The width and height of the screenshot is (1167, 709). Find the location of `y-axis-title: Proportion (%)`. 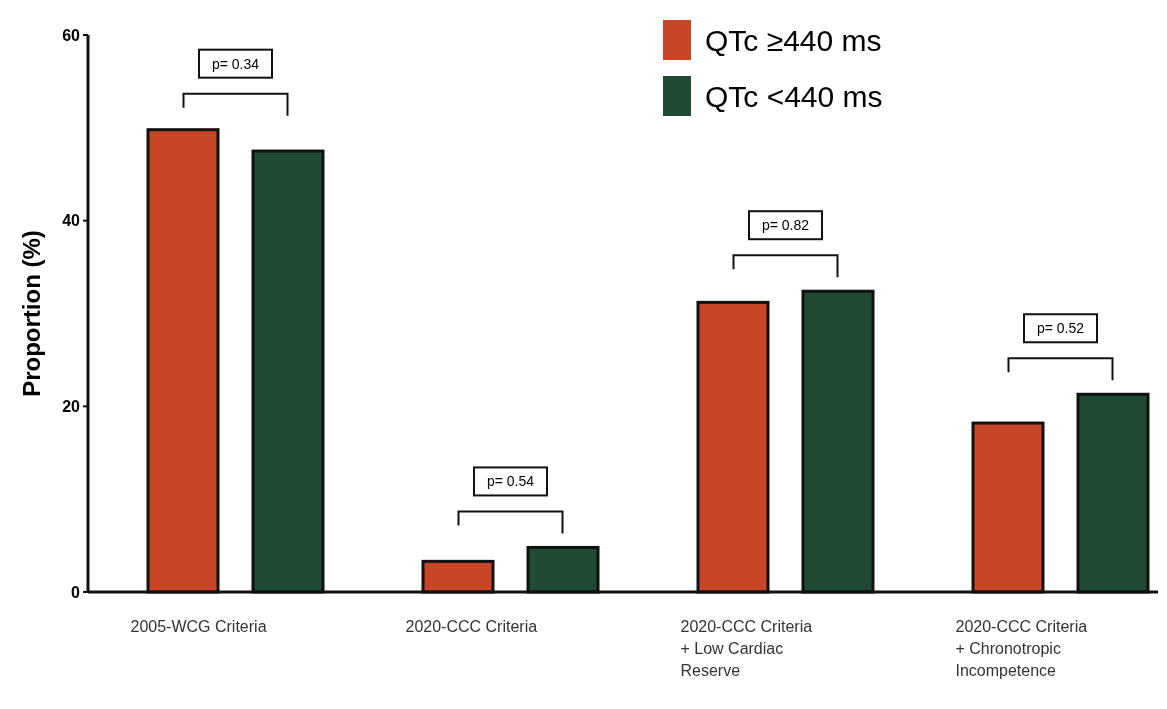

y-axis-title: Proportion (%) is located at coordinates (31, 313).